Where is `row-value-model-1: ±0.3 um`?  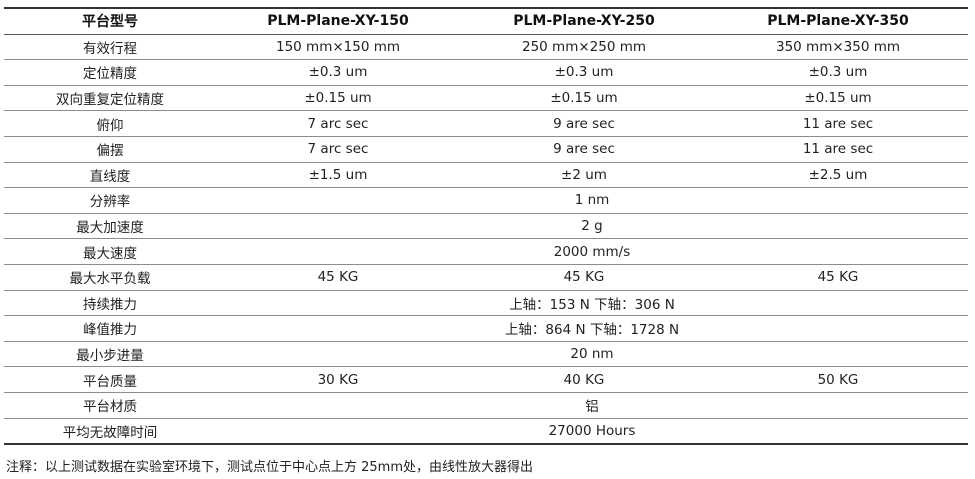 row-value-model-1: ±0.3 um is located at coordinates (338, 72).